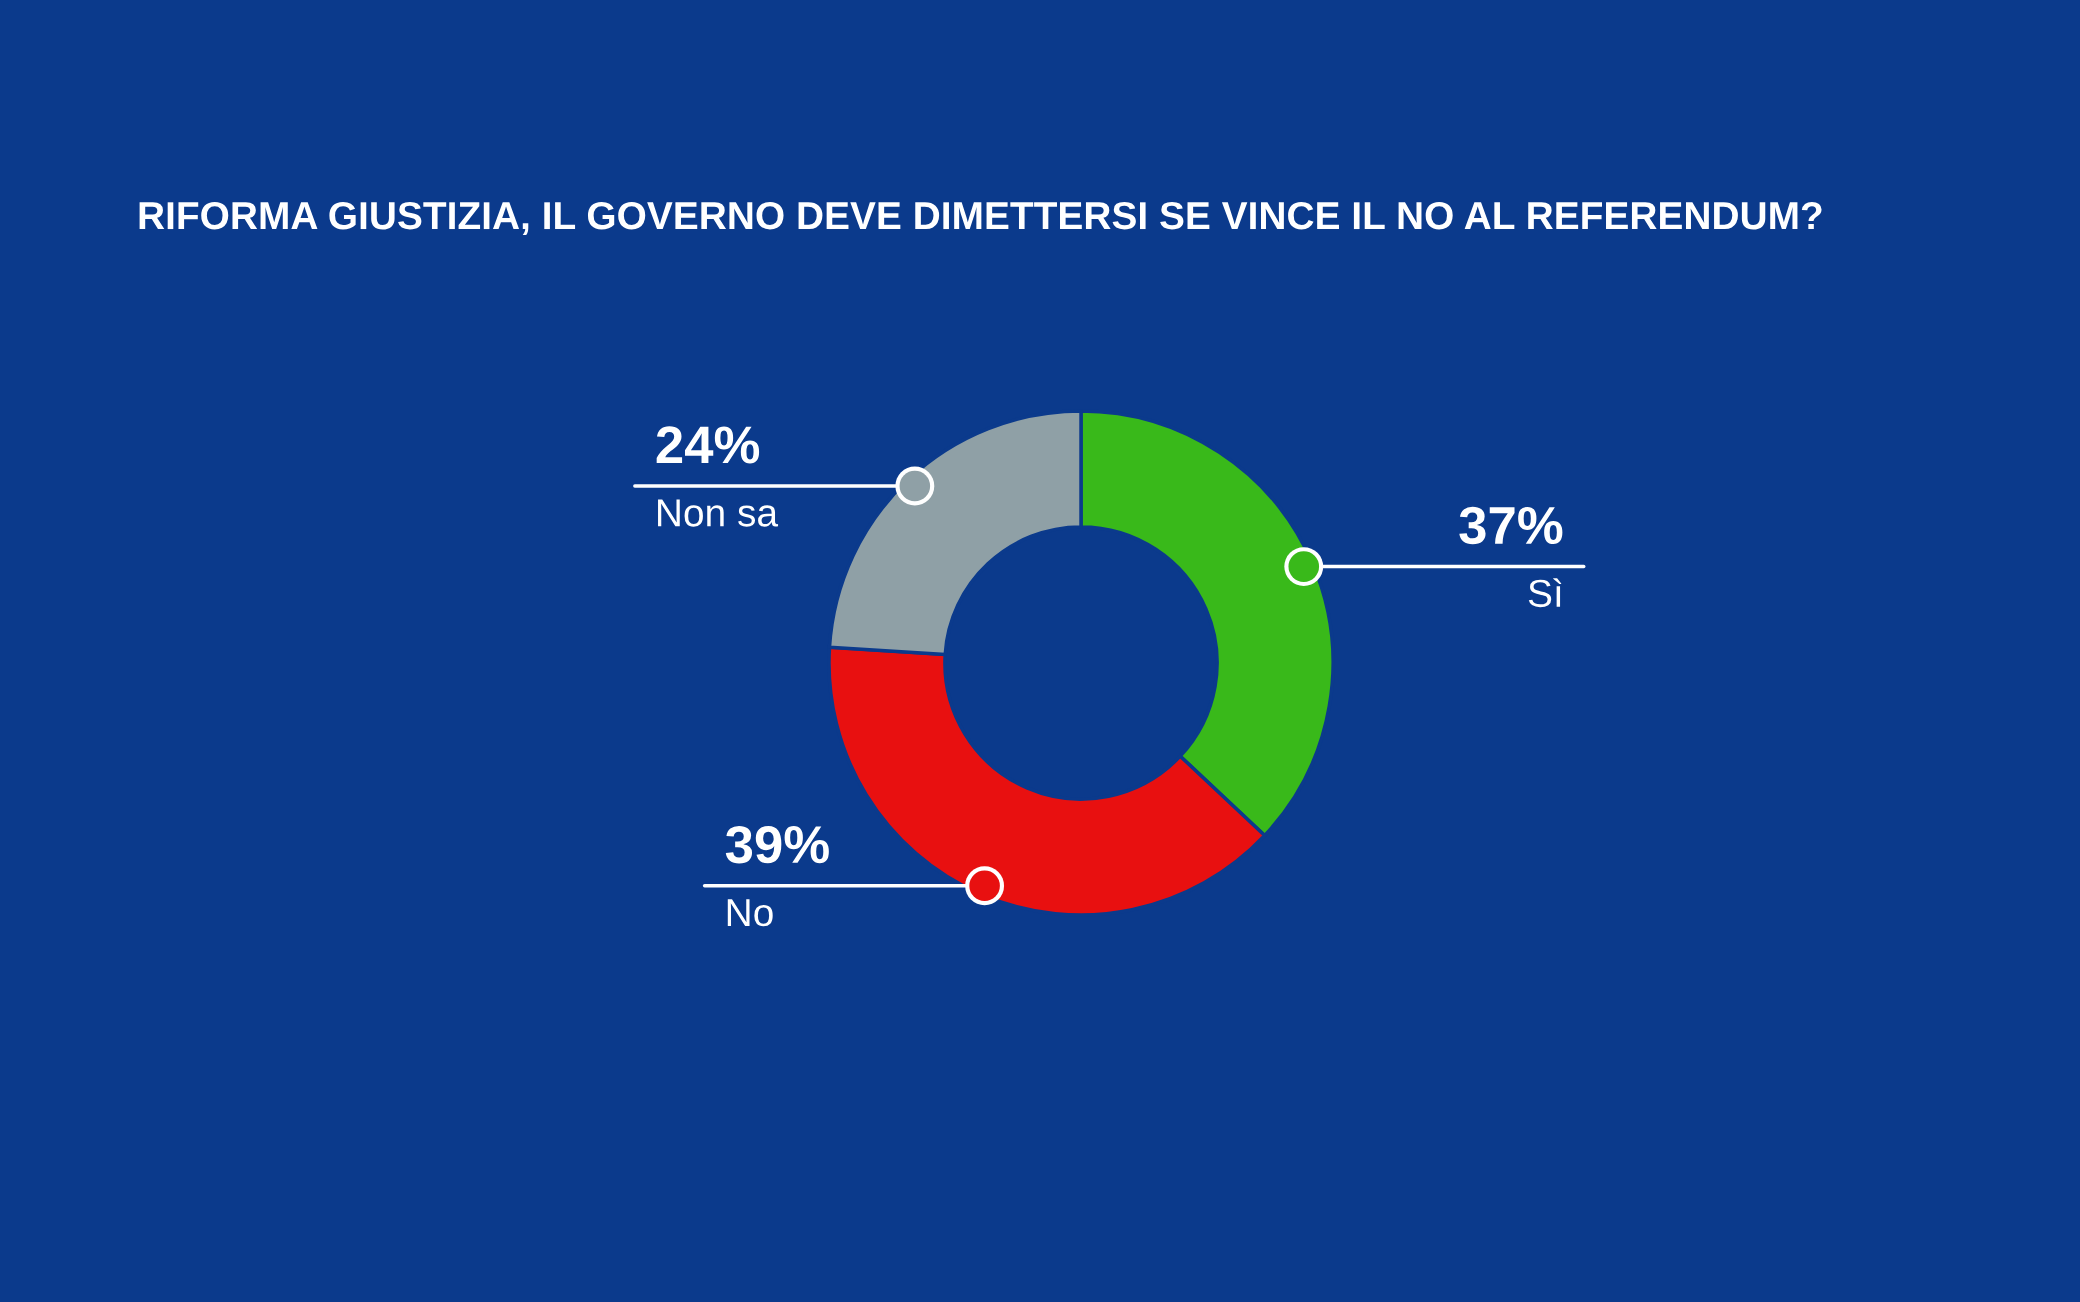 The height and width of the screenshot is (1302, 2080). What do you see at coordinates (980, 218) in the screenshot?
I see `chart-title: RIFORMA GIUSTIZIA, IL GOVERNO DEVE DIMETTERSI SE VINCE IL NO AL REFERENDUM?` at bounding box center [980, 218].